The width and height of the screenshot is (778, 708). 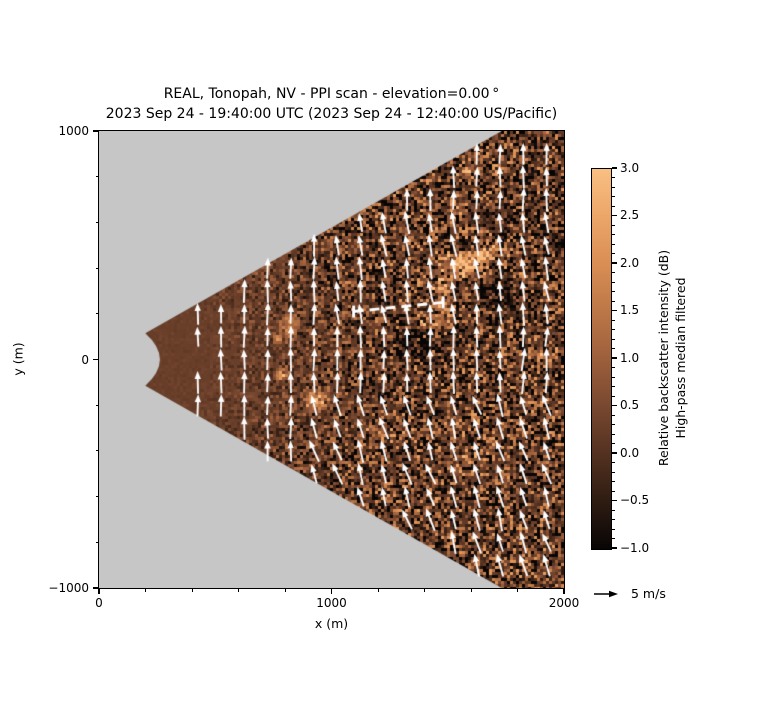 I want to click on y-tick-label: 0, so click(x=85, y=359).